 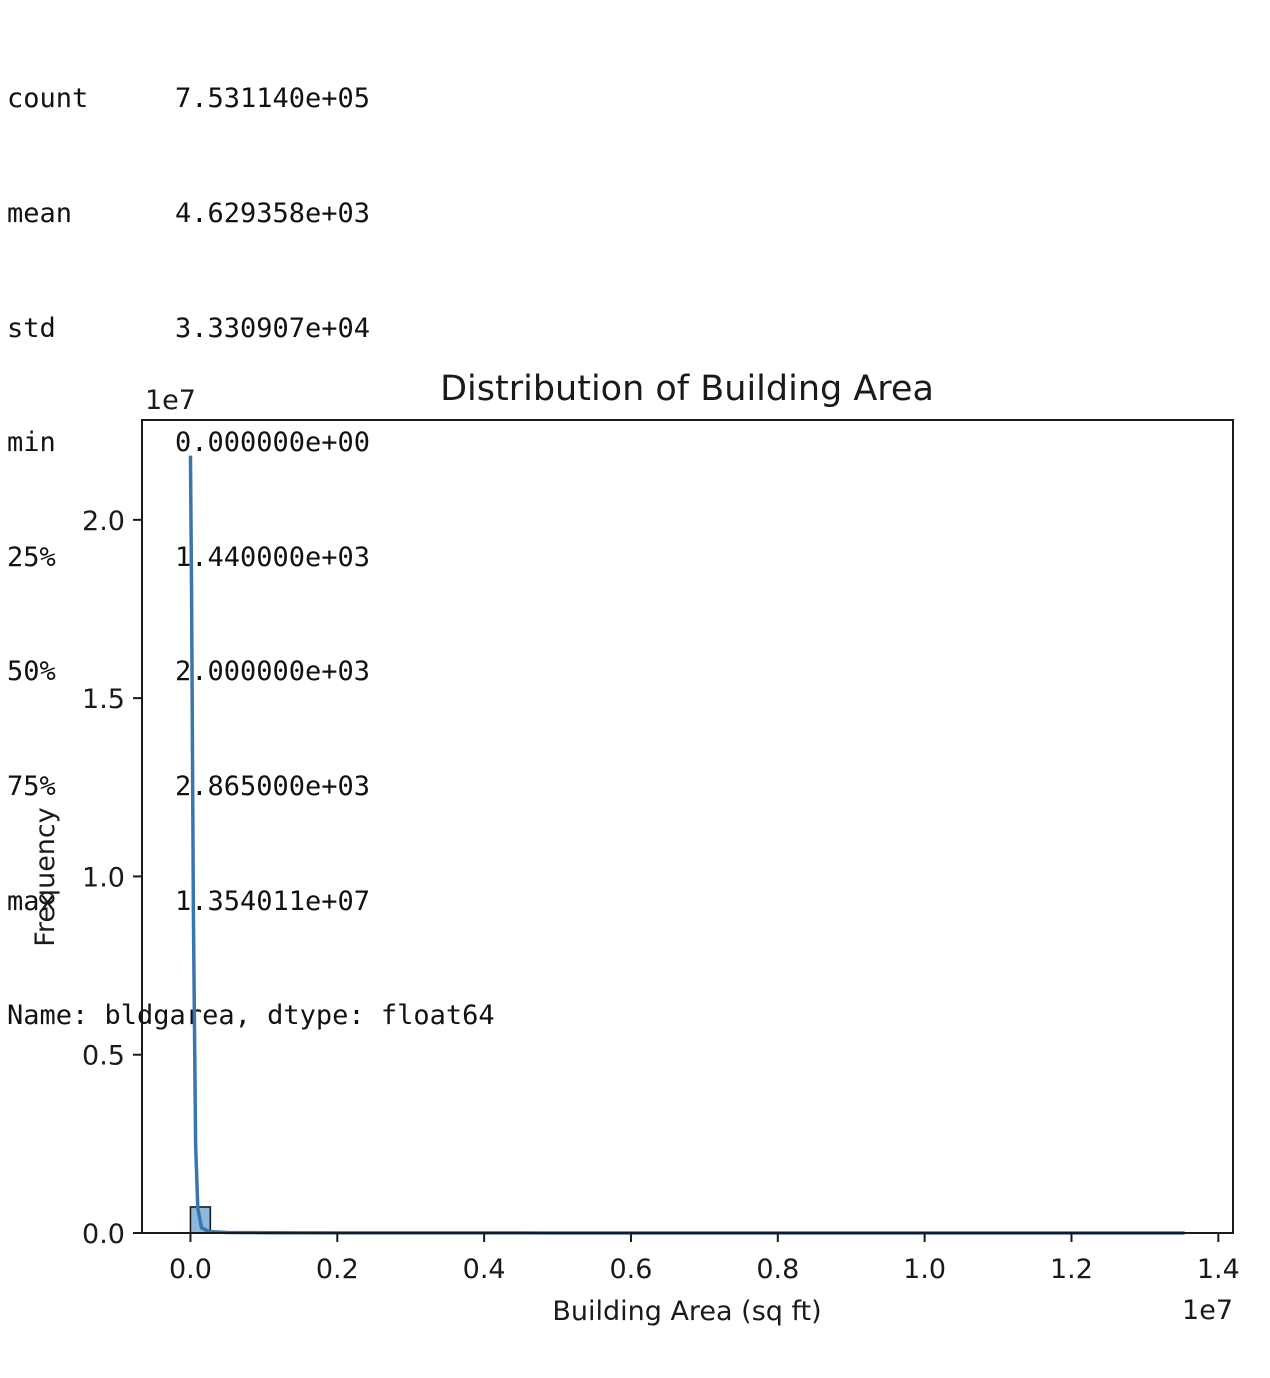 I want to click on x-tick-label: 1.2, so click(x=1071, y=1269).